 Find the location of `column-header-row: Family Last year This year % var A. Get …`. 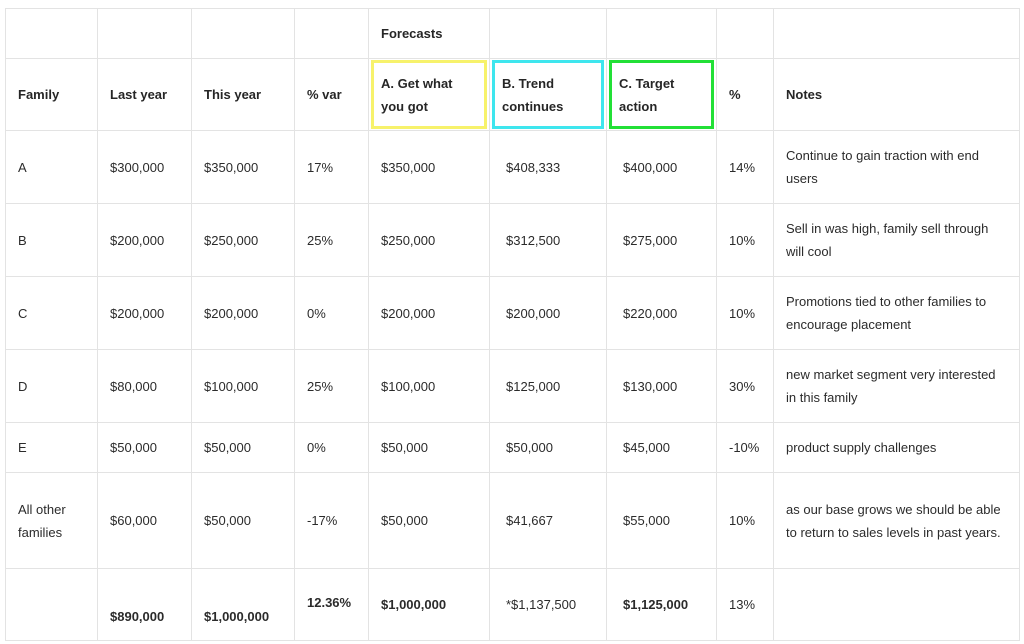

column-header-row: Family Last year This year % var A. Get … is located at coordinates (512, 94).